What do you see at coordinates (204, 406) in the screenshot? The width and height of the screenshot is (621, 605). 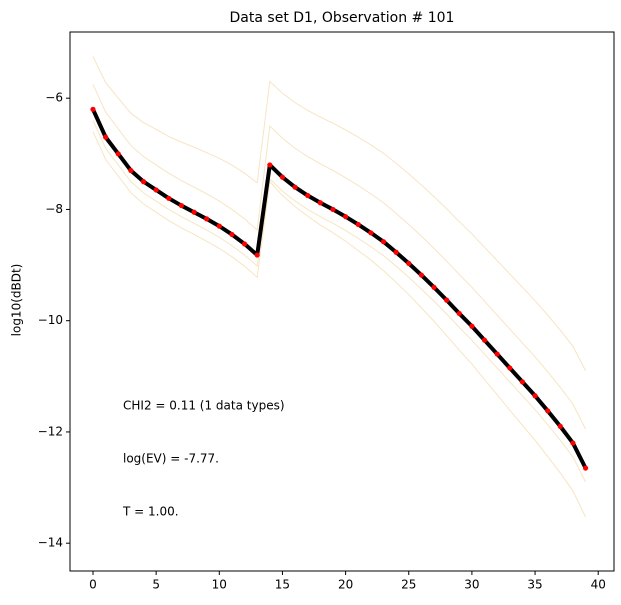 I see `annotation: CHI2 = 0.11 (1 data types)` at bounding box center [204, 406].